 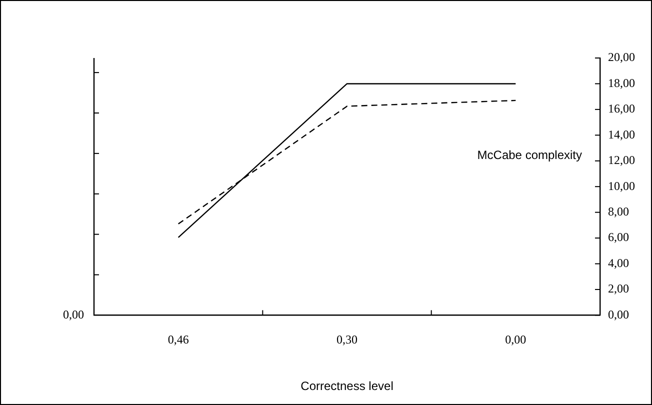 I want to click on y2-tick-label: 4,00, so click(x=618, y=263).